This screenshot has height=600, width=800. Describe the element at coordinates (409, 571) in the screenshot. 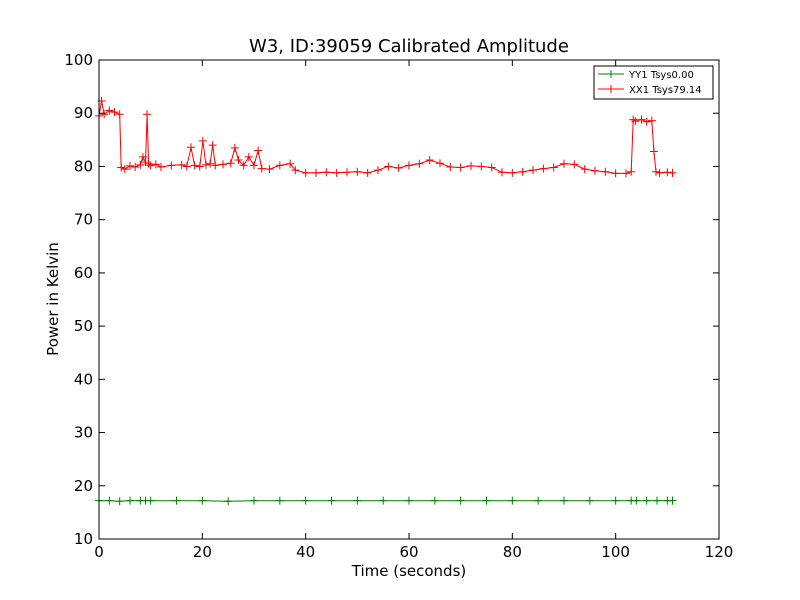

I see `x-axis-label: Time (seconds)` at that location.